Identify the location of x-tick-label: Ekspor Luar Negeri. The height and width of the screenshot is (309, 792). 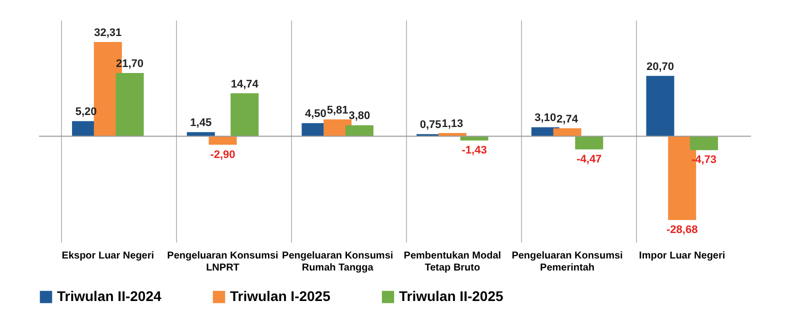
(108, 256).